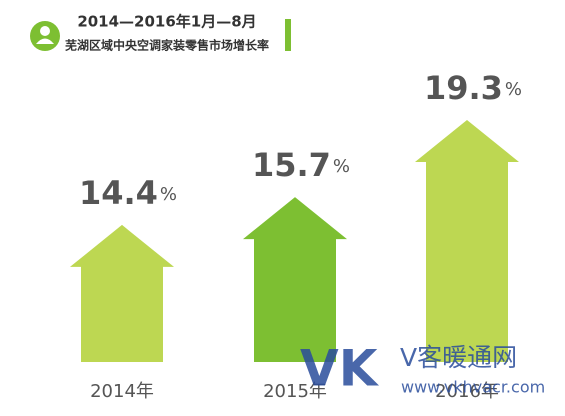  I want to click on value-number: 19.3, so click(463, 88).